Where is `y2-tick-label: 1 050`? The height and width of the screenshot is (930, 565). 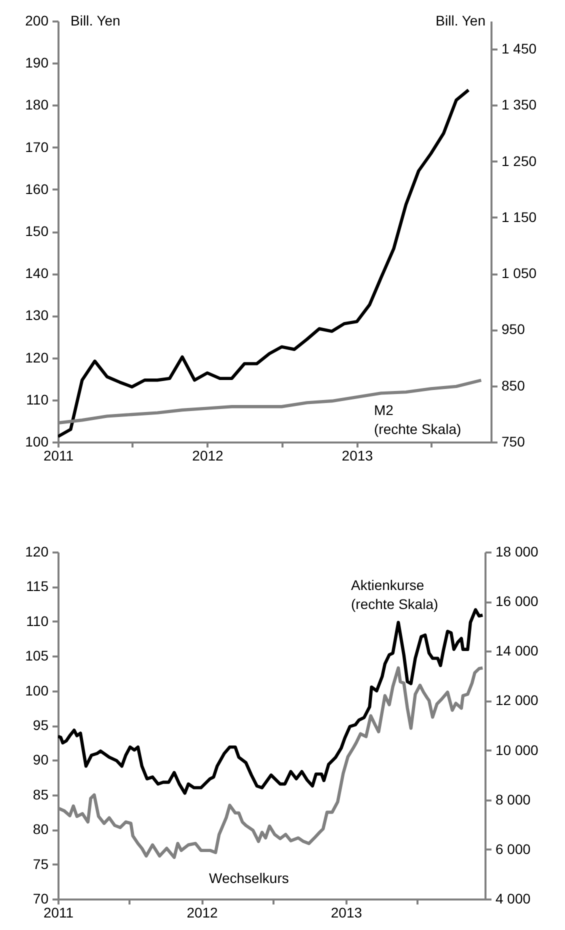
y2-tick-label: 1 050 is located at coordinates (519, 273).